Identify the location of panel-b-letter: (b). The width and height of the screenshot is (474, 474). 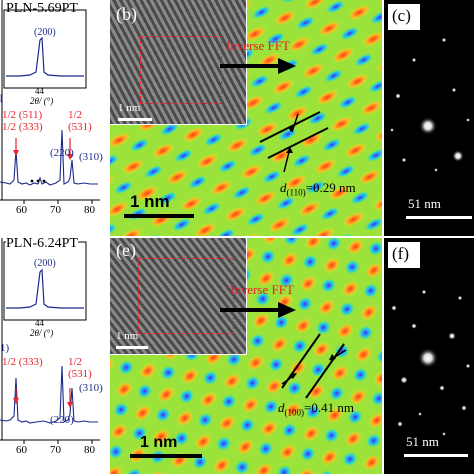
(126, 14).